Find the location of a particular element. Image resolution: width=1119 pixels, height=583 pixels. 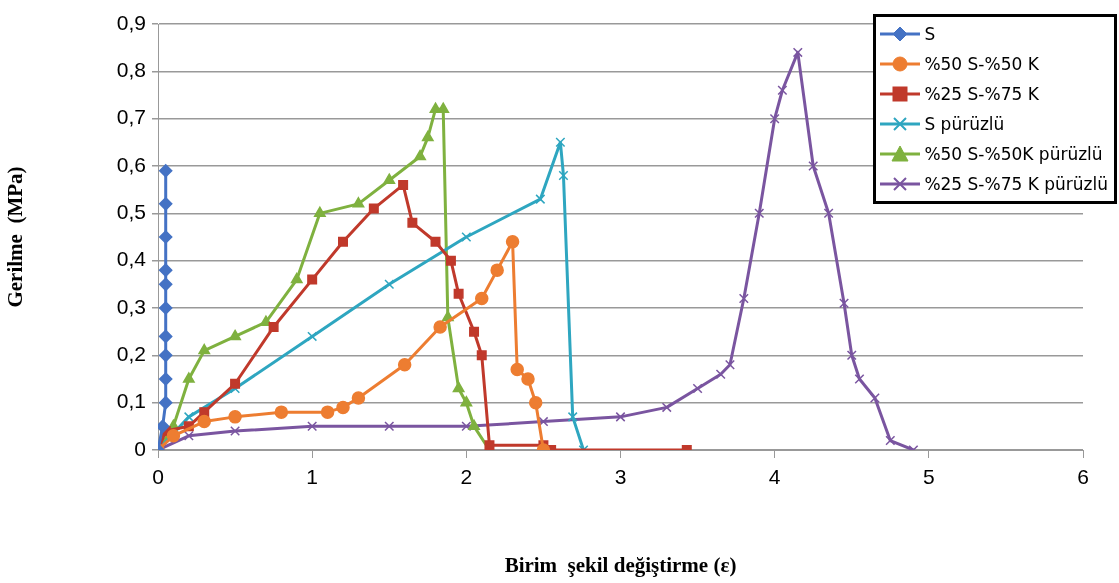

y-tick-label: 0,5 is located at coordinates (131, 212).